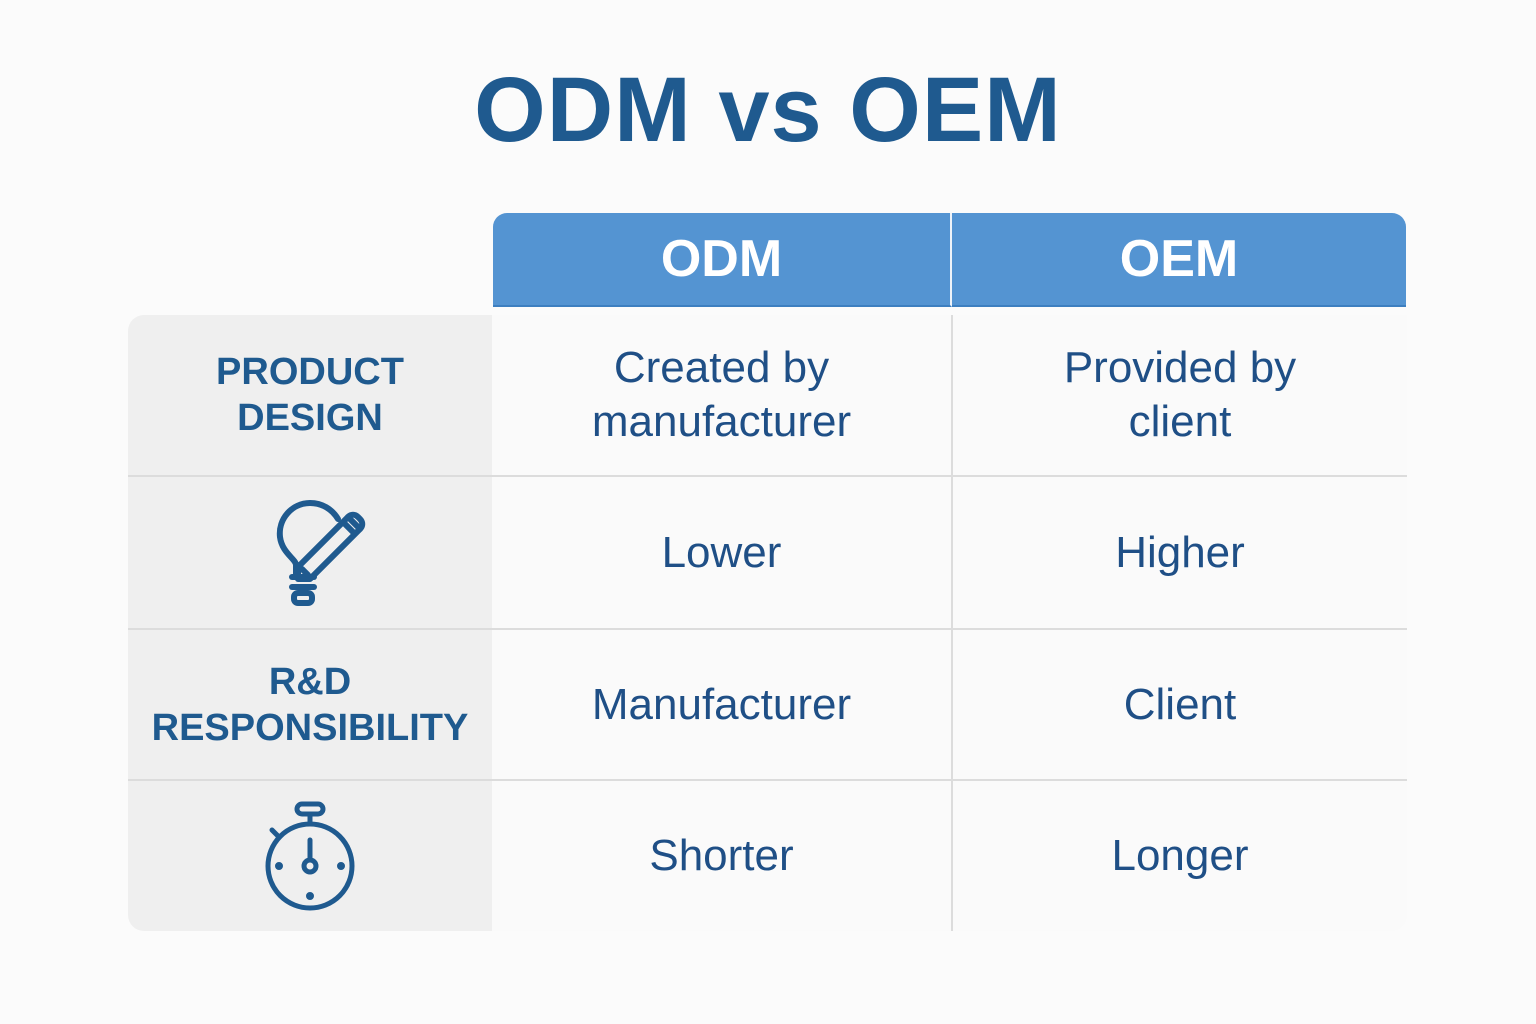 This screenshot has width=1536, height=1024. What do you see at coordinates (1180, 395) in the screenshot?
I see `cell-oem-product-design: Provided by client` at bounding box center [1180, 395].